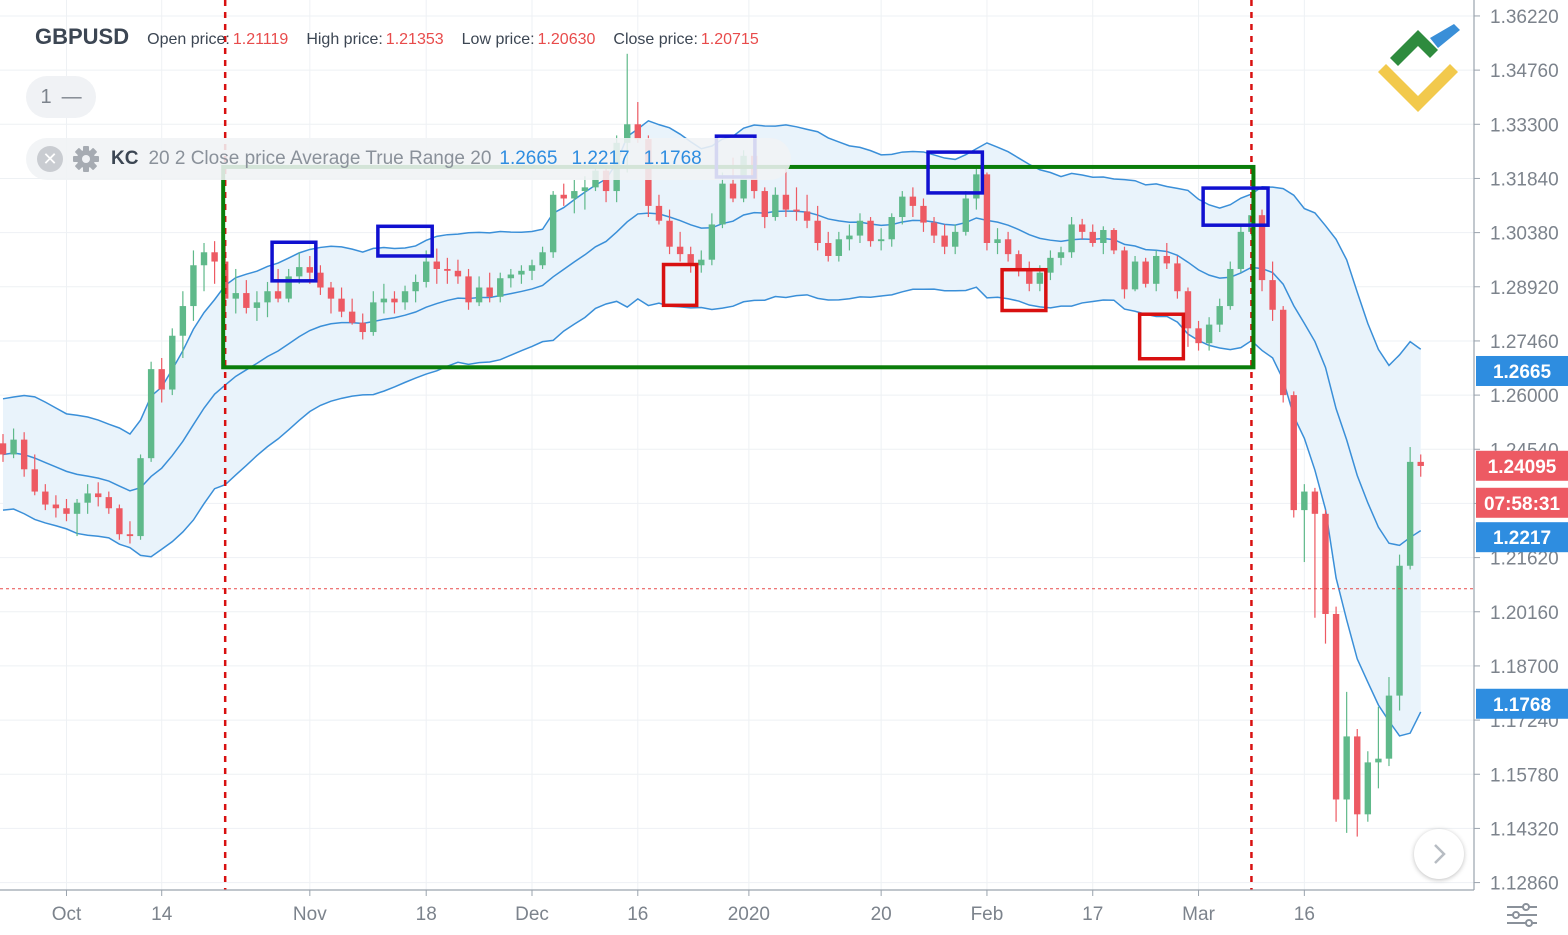  What do you see at coordinates (637, 914) in the screenshot?
I see `x-tick-label: 16` at bounding box center [637, 914].